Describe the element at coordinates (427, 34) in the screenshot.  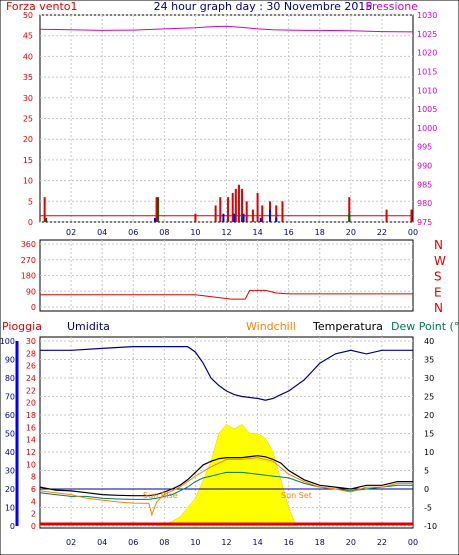
I see `tick-label-pressure: 1025` at that location.